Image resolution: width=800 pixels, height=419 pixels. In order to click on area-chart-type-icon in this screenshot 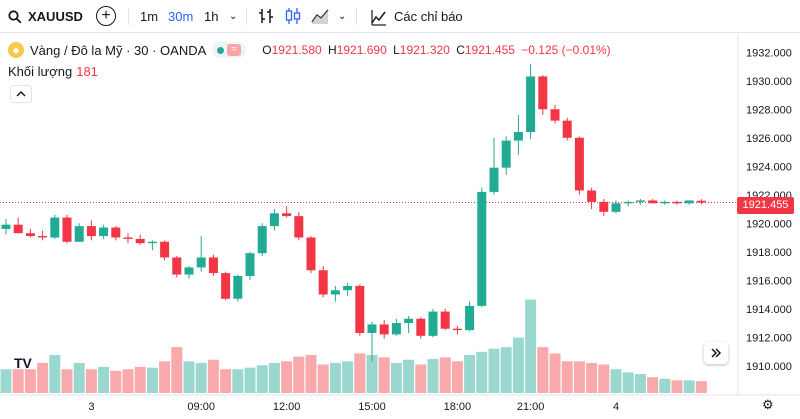, I will do `click(320, 16)`.